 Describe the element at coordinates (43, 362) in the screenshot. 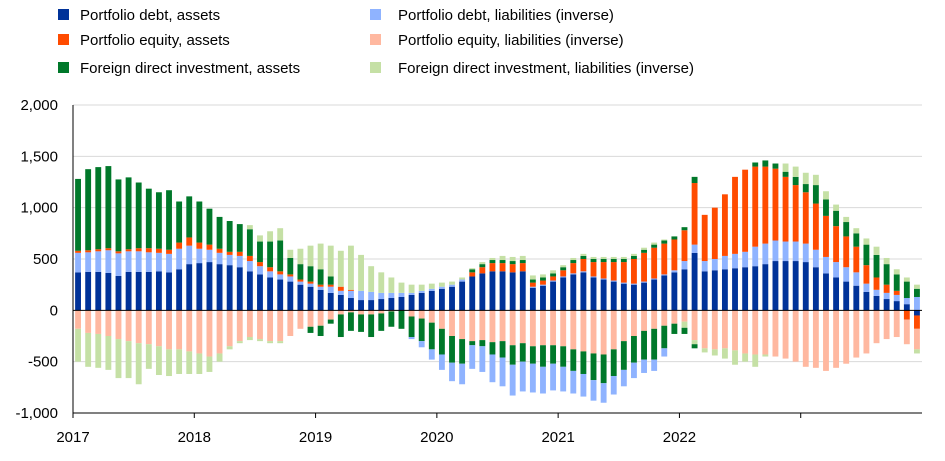

I see `y-tick-label: -500` at that location.